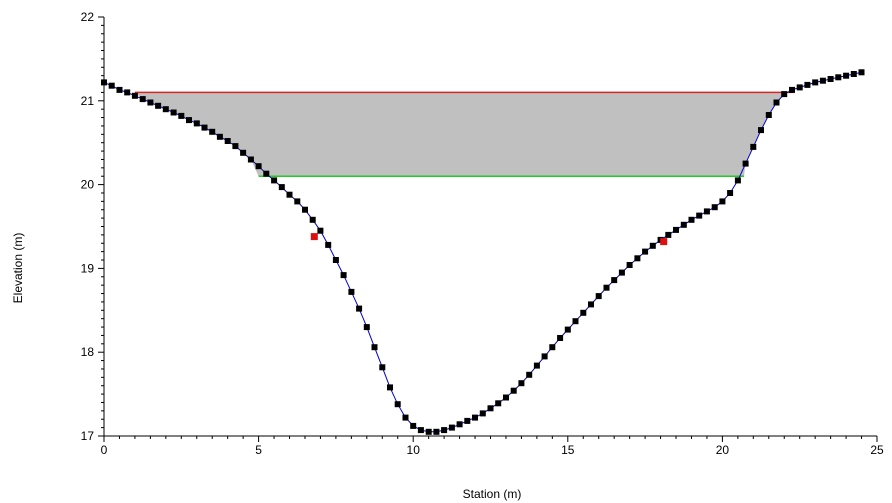 The width and height of the screenshot is (892, 503). I want to click on y-tick-label: 17, so click(88, 436).